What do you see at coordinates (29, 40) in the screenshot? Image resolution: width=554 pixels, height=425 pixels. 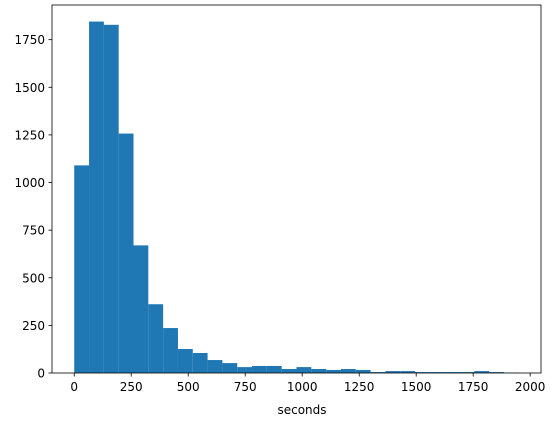 I see `y-tick-label: 1750` at bounding box center [29, 40].